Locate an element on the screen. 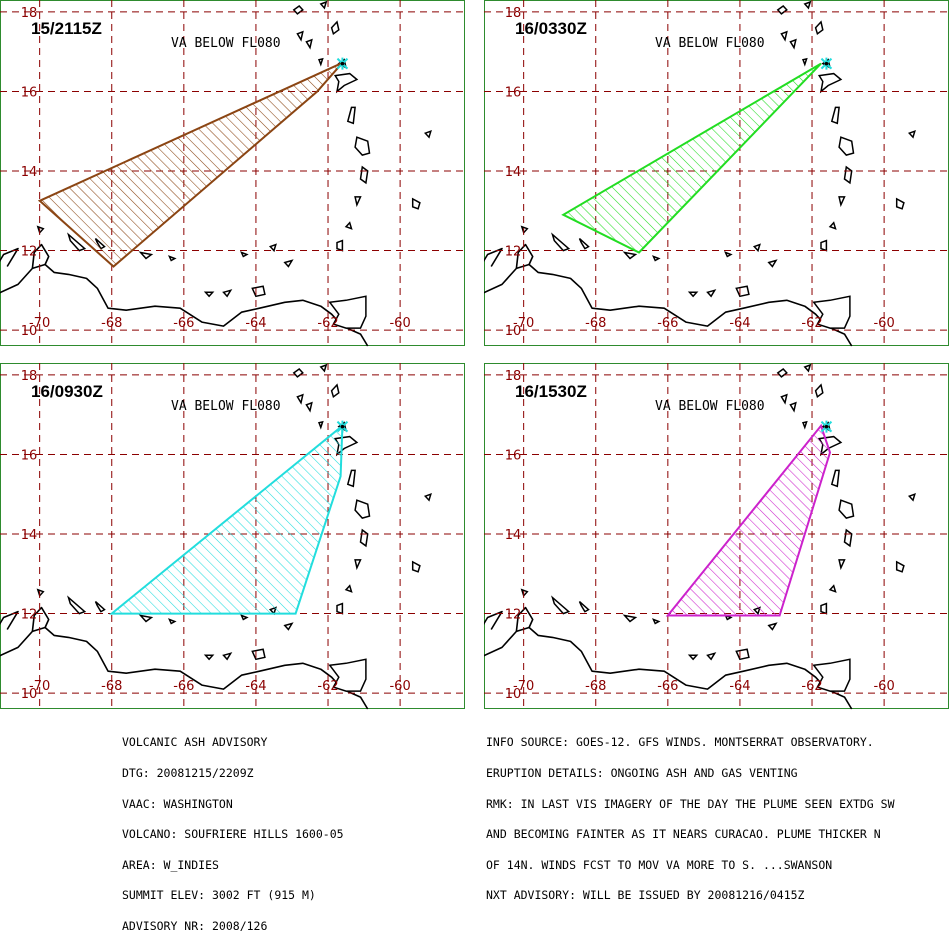  valid-time-label: 15/2115Z is located at coordinates (66, 28).